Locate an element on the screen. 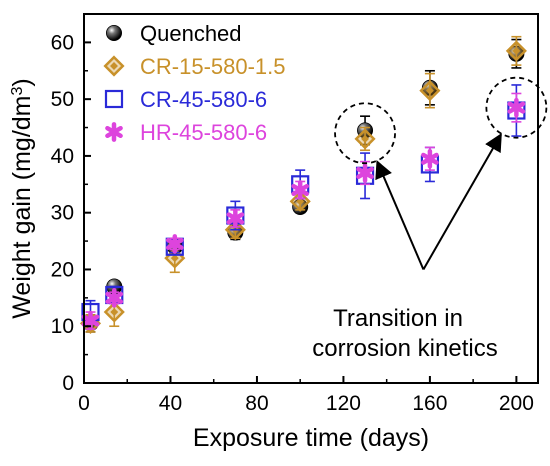  legend-label: Quenched is located at coordinates (191, 33).